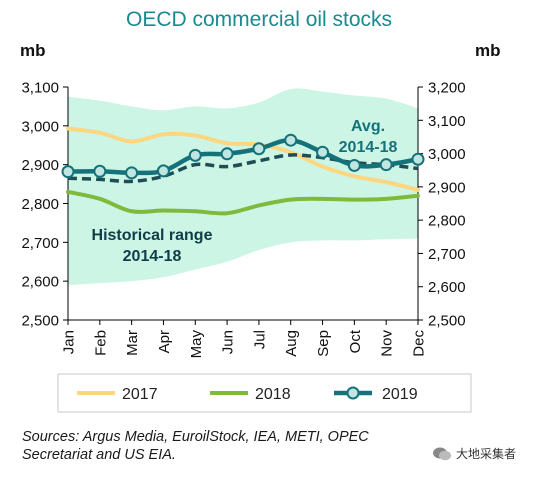 The image size is (539, 478). I want to click on y-tick-label-left: 3,100, so click(40, 88).